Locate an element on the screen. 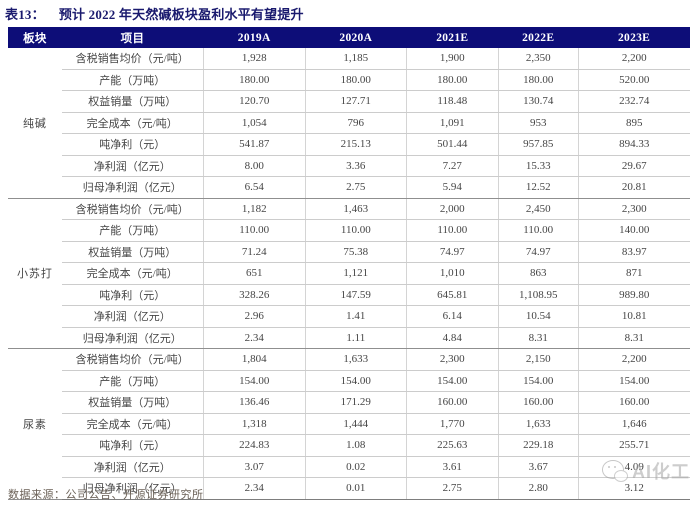 This screenshot has height=510, width=700. table-row: 归母净利润（亿元） 2.34 0.01 2.75 2.80 3.12 is located at coordinates (349, 488).